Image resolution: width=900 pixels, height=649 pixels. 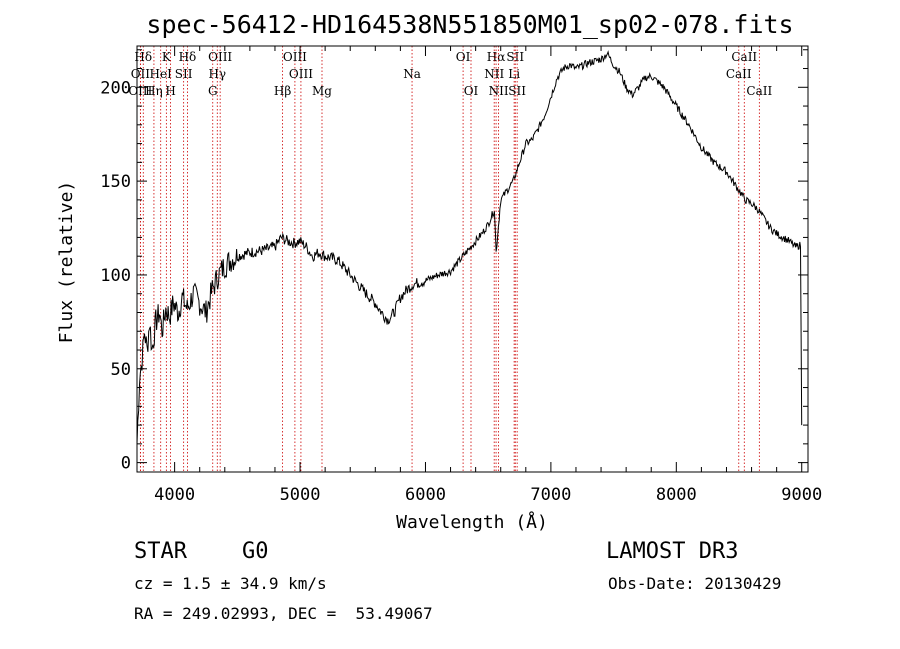 I want to click on x-tick-label: 9000, so click(x=801, y=495).